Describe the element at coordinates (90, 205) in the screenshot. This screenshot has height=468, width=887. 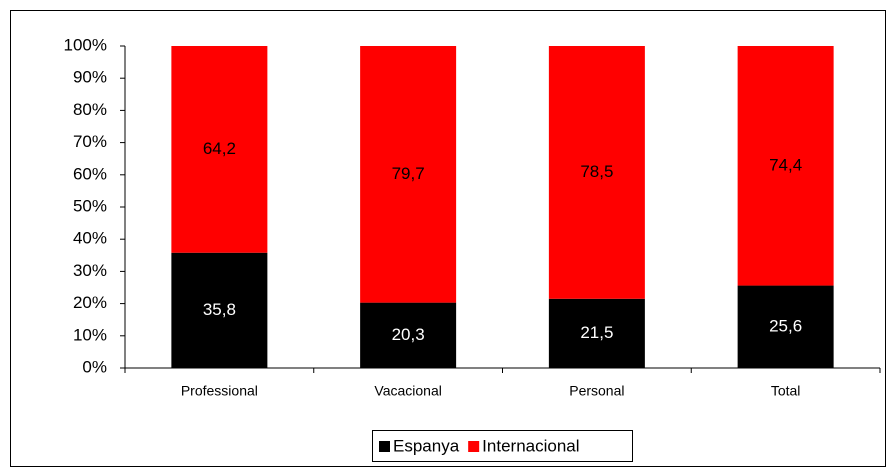
I see `y-tick-label: 50%` at that location.